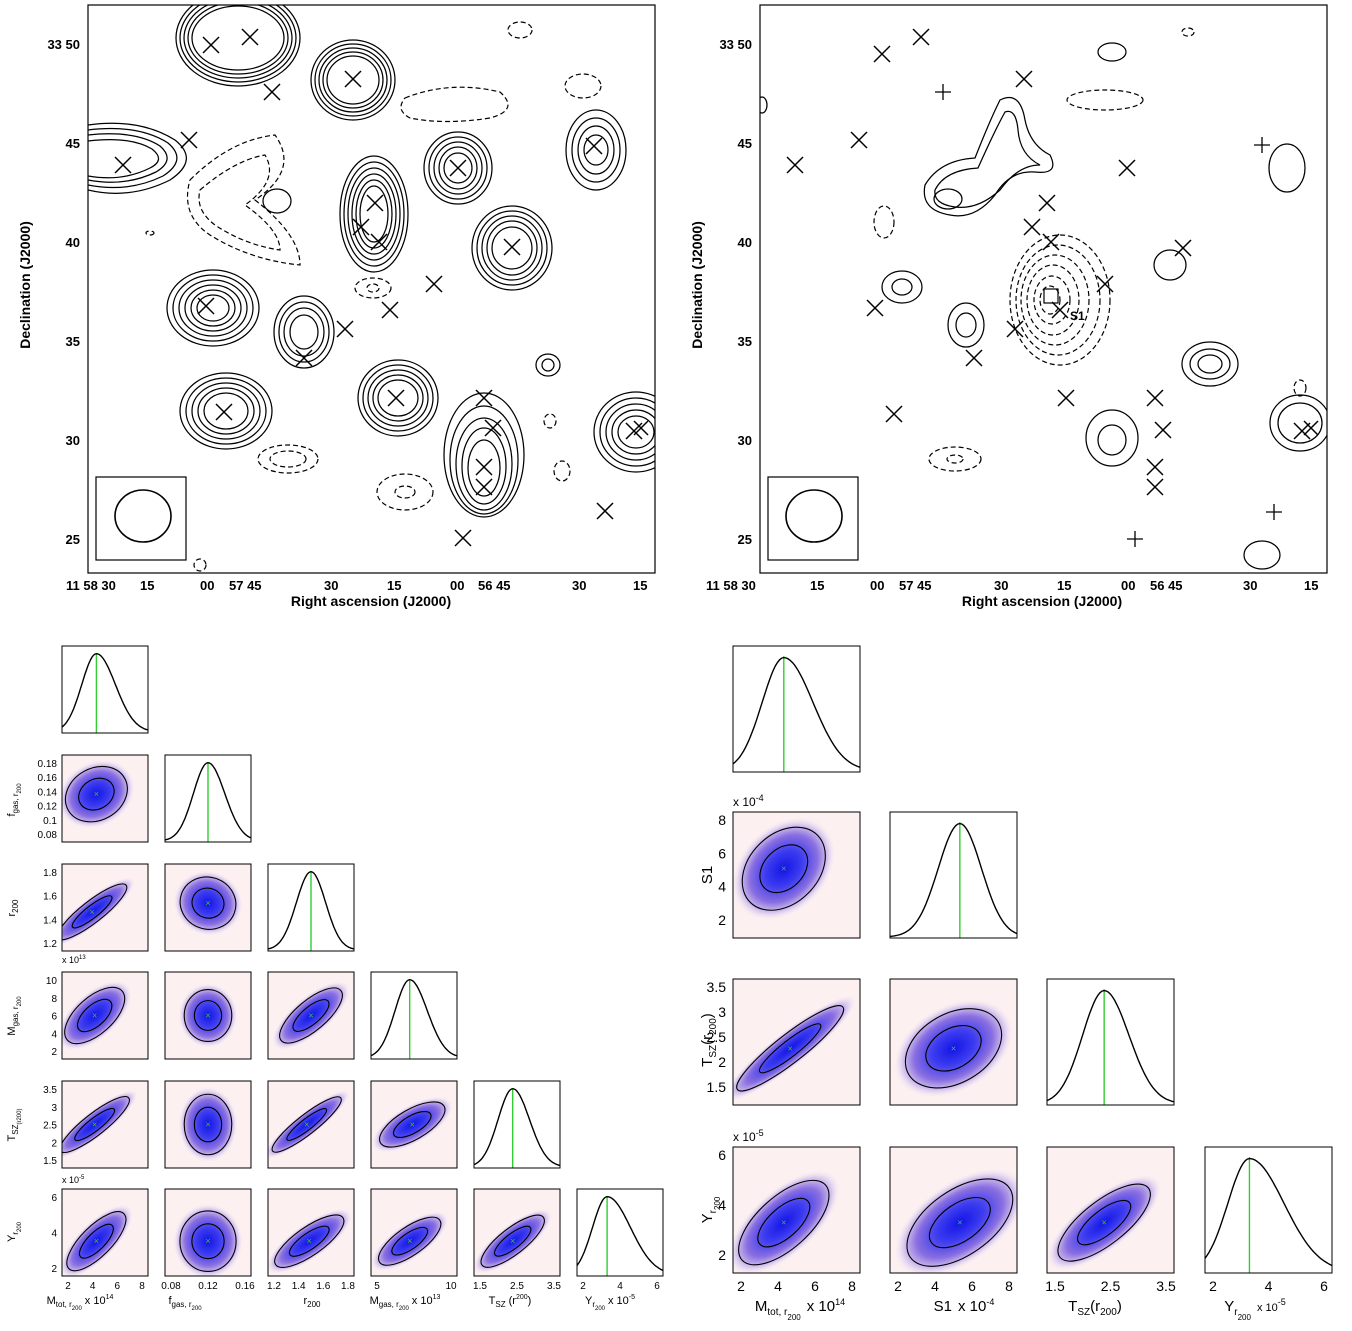 The image size is (1352, 1331). I want to click on axis-multiplier: x 10-4, so click(748, 801).